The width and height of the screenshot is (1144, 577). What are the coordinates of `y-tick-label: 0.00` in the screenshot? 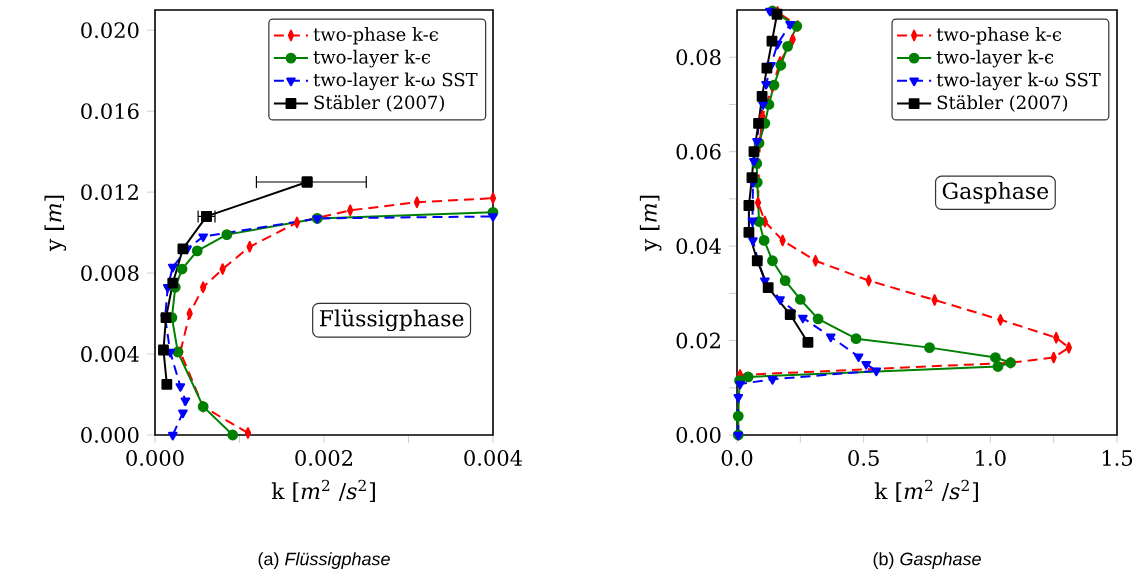 It's located at (698, 435).